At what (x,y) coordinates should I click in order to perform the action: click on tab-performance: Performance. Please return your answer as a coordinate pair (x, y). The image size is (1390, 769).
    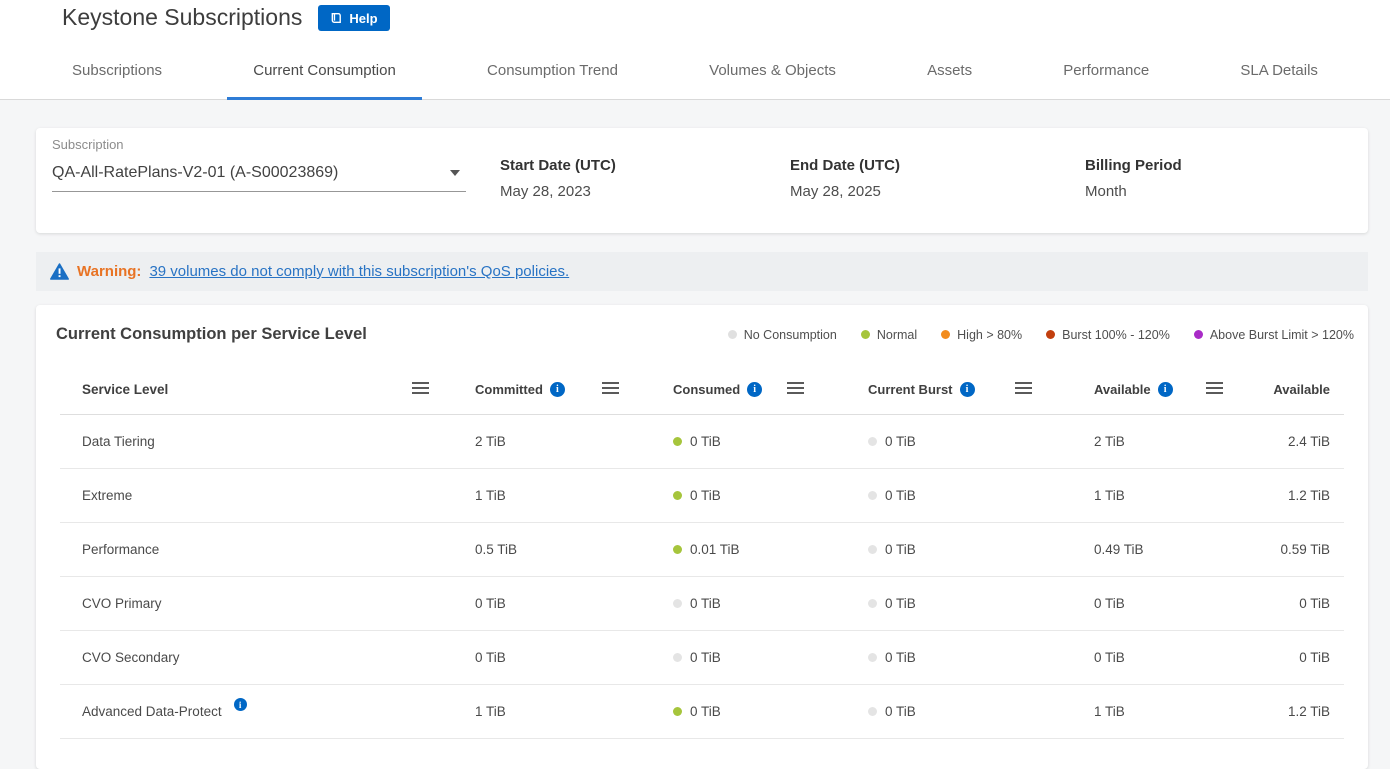
    Looking at the image, I should click on (1106, 70).